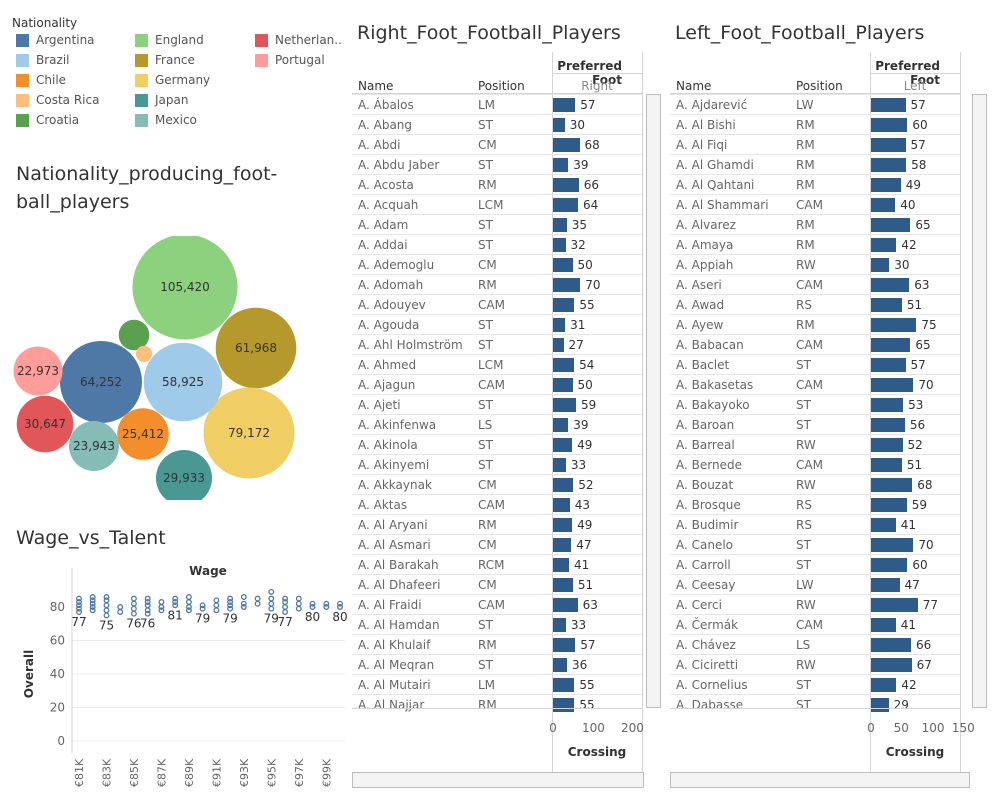 This screenshot has height=800, width=1000. What do you see at coordinates (815, 104) in the screenshot?
I see `table-row: A. Ajdarević LW 57` at bounding box center [815, 104].